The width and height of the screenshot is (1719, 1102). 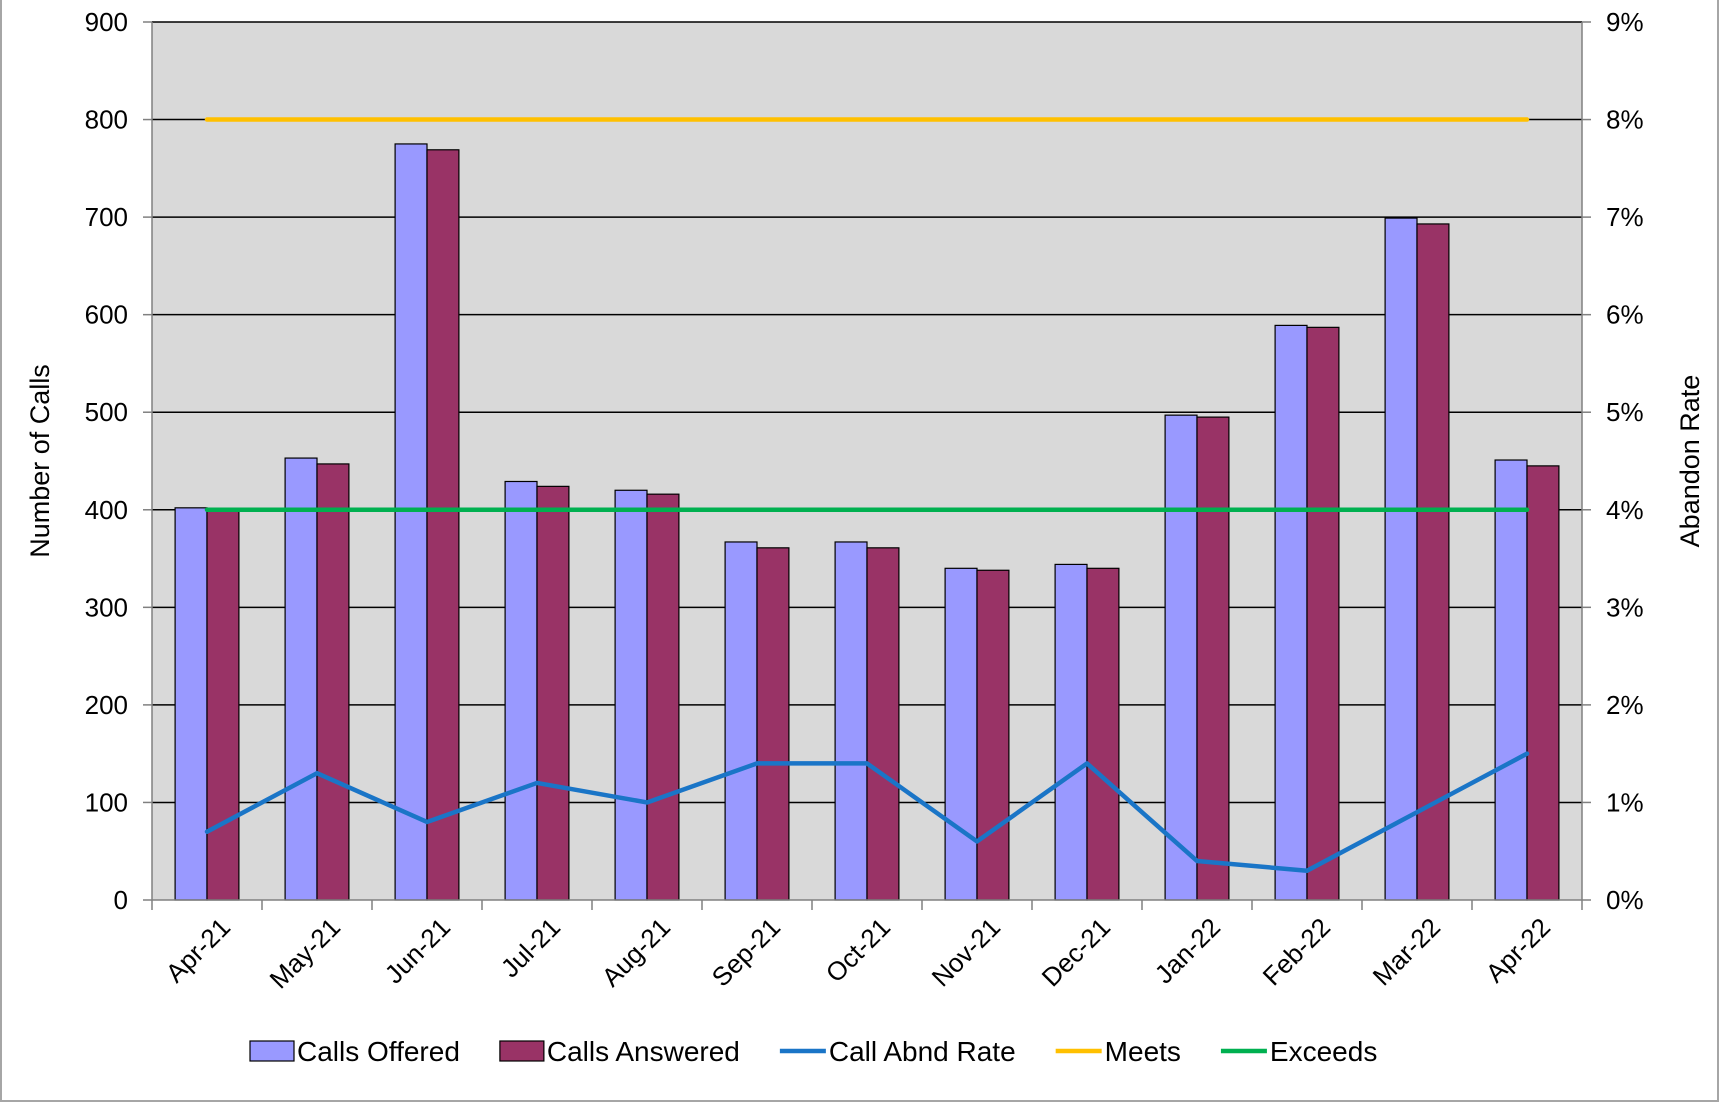 What do you see at coordinates (1625, 412) in the screenshot?
I see `y2-tick-label: 5%` at bounding box center [1625, 412].